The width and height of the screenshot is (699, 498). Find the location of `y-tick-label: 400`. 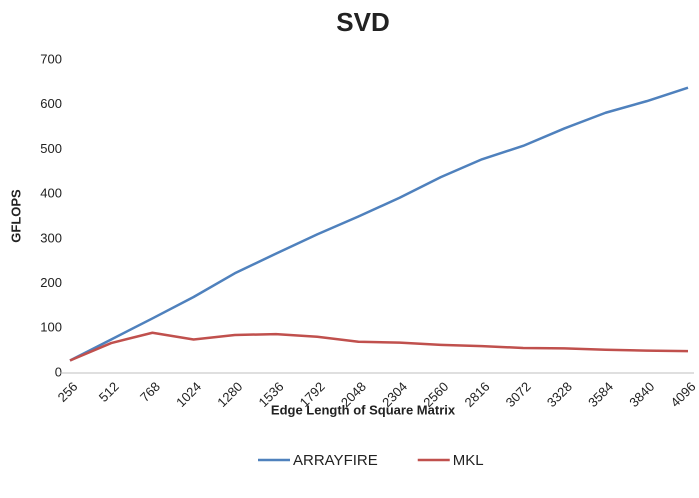

y-tick-label: 400 is located at coordinates (51, 193).